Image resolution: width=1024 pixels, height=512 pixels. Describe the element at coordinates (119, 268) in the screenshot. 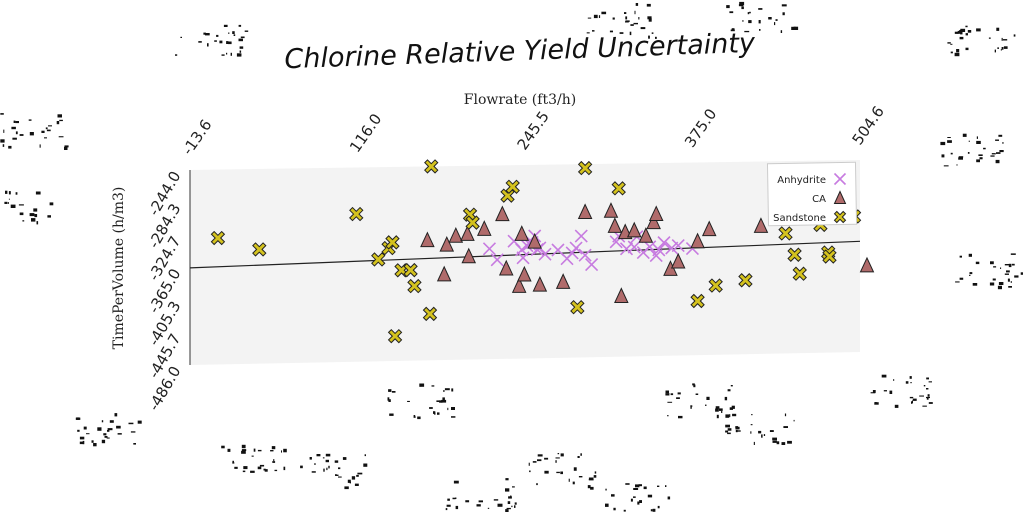

I see `y-axis-label: TimePerVolume (h/m3)` at that location.